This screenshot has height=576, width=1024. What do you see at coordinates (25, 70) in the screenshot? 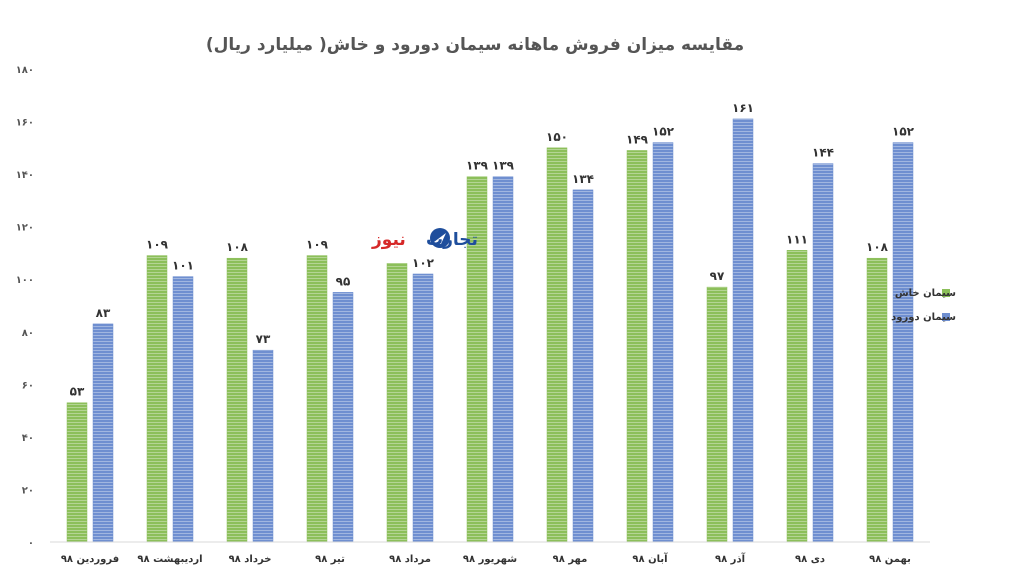
I see `y-tick-label: ۱۸۰` at bounding box center [25, 70].